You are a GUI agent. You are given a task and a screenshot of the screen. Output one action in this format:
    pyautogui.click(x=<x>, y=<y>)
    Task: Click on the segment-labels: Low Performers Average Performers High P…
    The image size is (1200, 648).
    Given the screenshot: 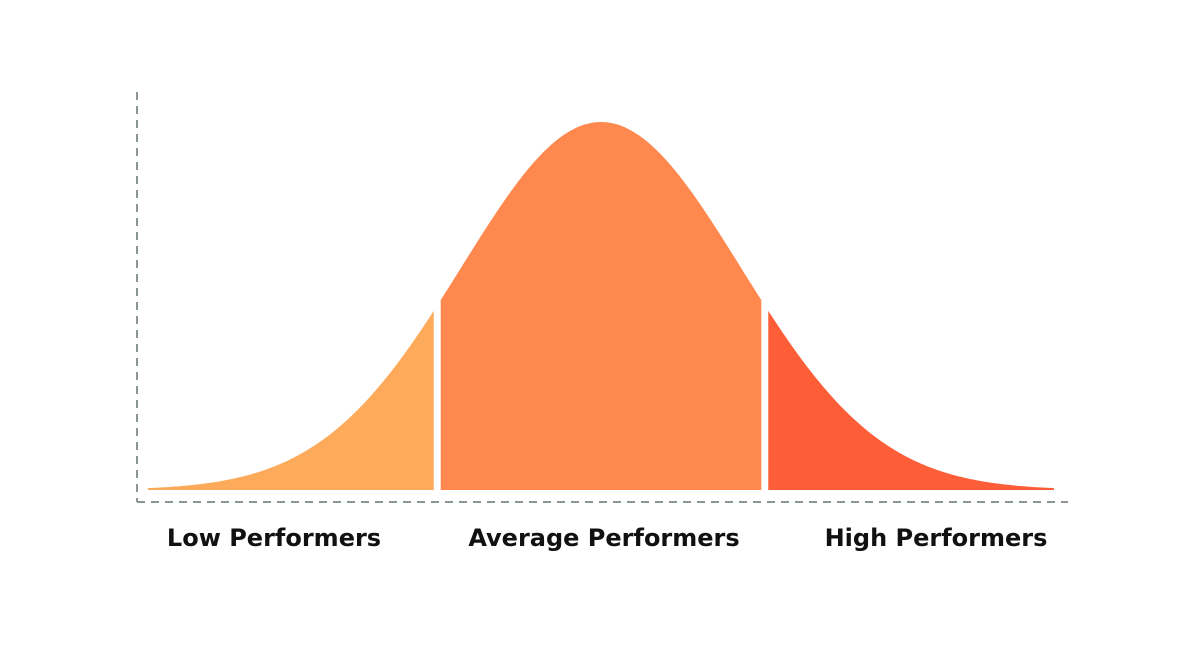 What is the action you would take?
    pyautogui.click(x=607, y=538)
    